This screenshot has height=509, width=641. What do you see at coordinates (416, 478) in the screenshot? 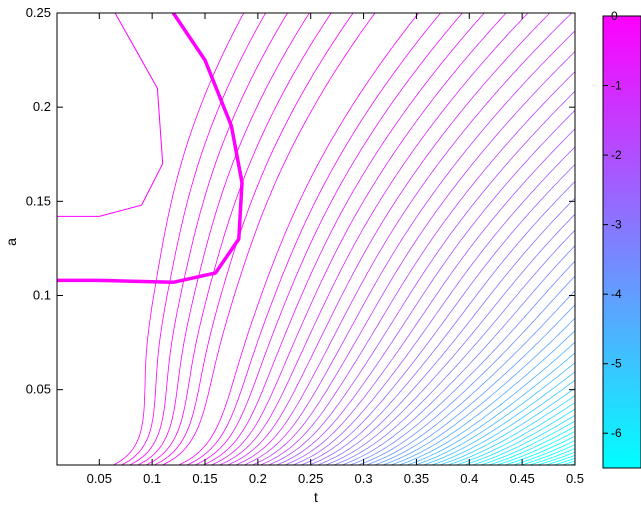
I see `x-tick-label: 0.35` at bounding box center [416, 478].